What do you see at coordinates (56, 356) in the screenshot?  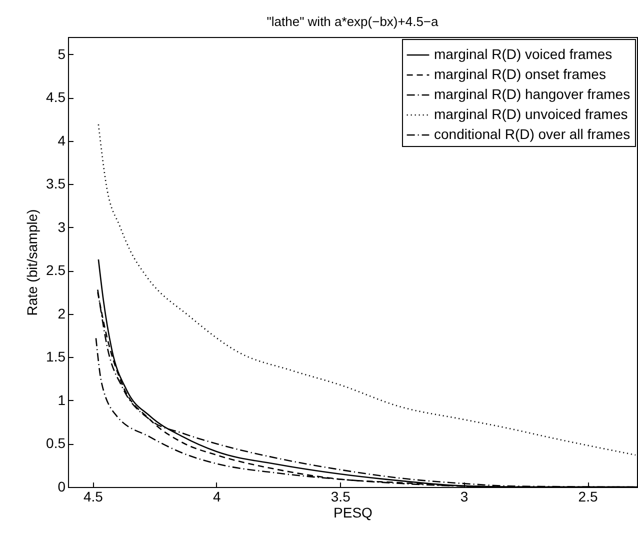 I see `y-tick-label: 1.5` at bounding box center [56, 356].